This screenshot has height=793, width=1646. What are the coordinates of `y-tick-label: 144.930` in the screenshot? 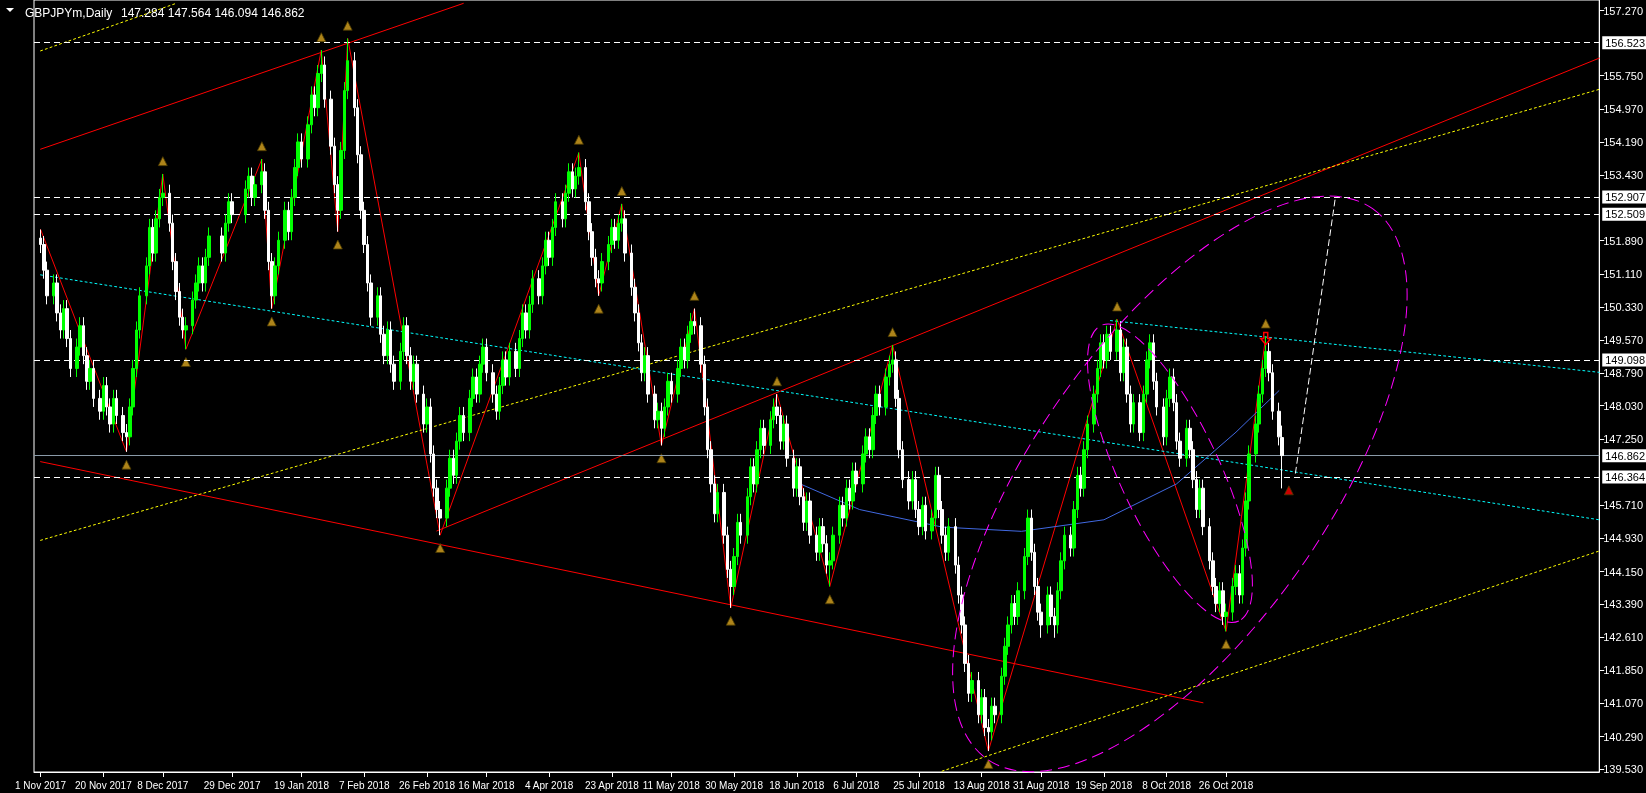 It's located at (1623, 538).